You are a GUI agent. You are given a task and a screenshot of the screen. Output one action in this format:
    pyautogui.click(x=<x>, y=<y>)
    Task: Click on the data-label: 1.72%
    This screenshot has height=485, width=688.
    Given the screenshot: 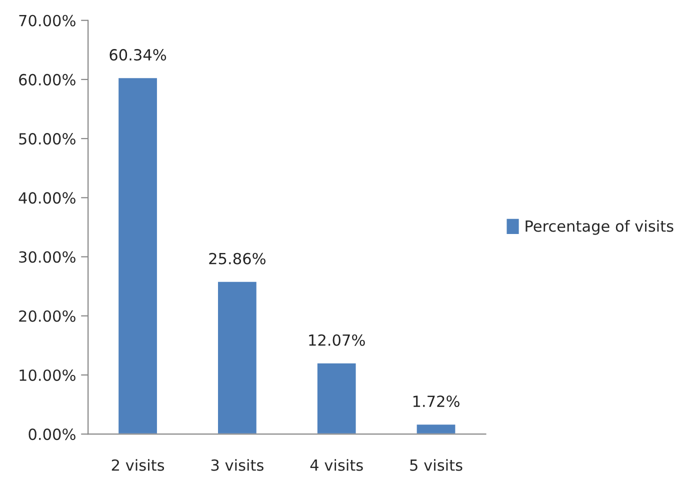 What is the action you would take?
    pyautogui.click(x=436, y=402)
    